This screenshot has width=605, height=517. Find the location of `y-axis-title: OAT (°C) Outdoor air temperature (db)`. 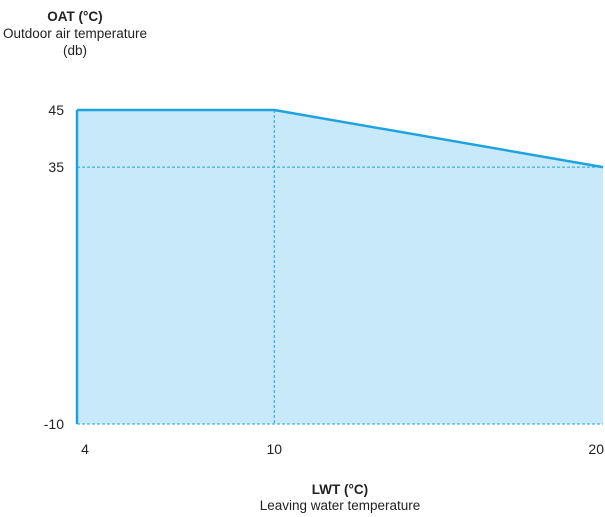

y-axis-title: OAT (°C) Outdoor air temperature (db) is located at coordinates (75, 33).